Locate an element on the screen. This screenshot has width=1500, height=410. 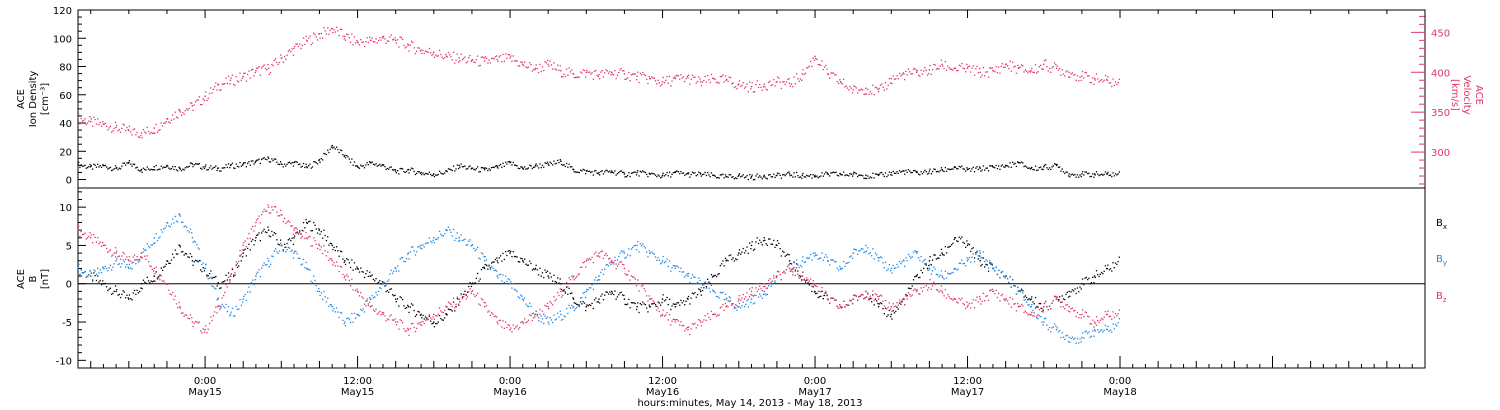
date-tick-label: May18 is located at coordinates (1119, 392).